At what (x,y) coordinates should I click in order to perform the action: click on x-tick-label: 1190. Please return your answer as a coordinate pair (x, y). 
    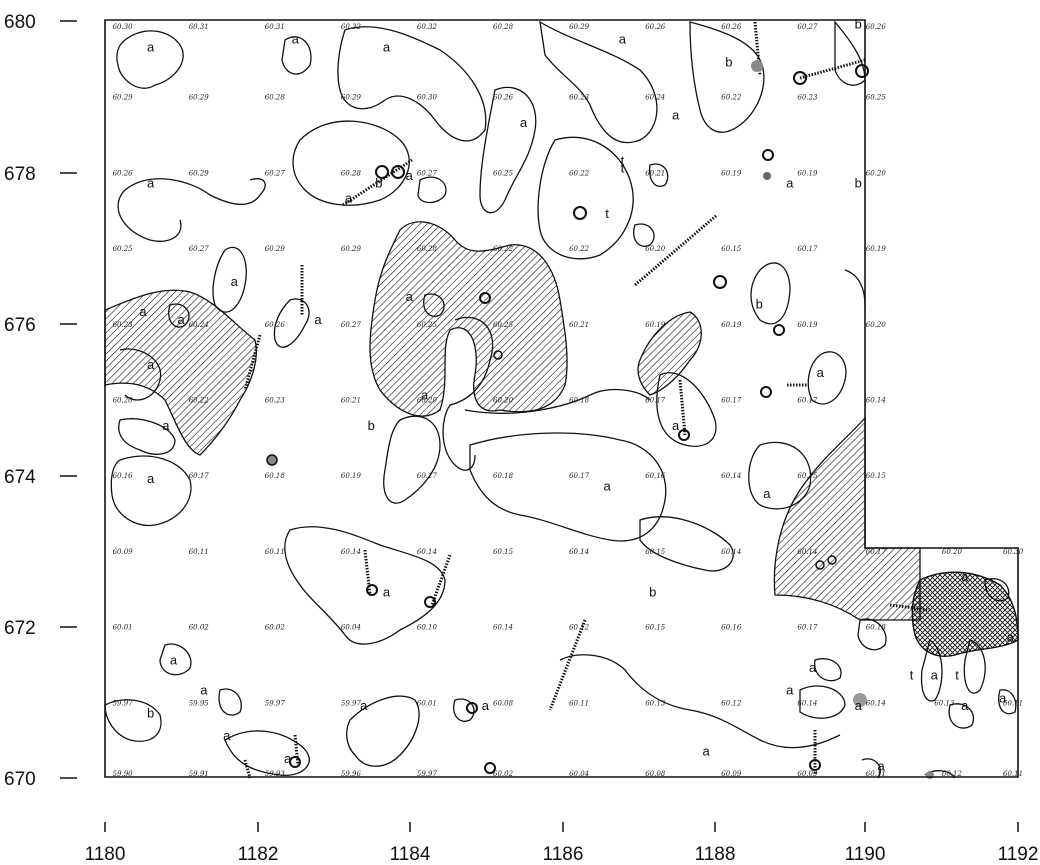
    Looking at the image, I should click on (865, 854).